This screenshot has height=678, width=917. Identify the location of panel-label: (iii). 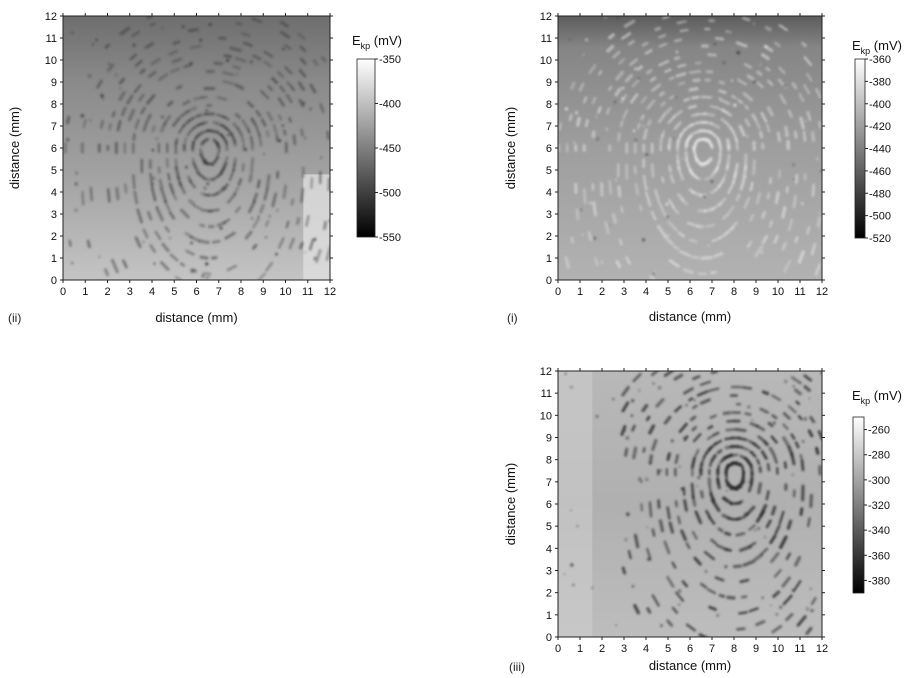
(517, 667).